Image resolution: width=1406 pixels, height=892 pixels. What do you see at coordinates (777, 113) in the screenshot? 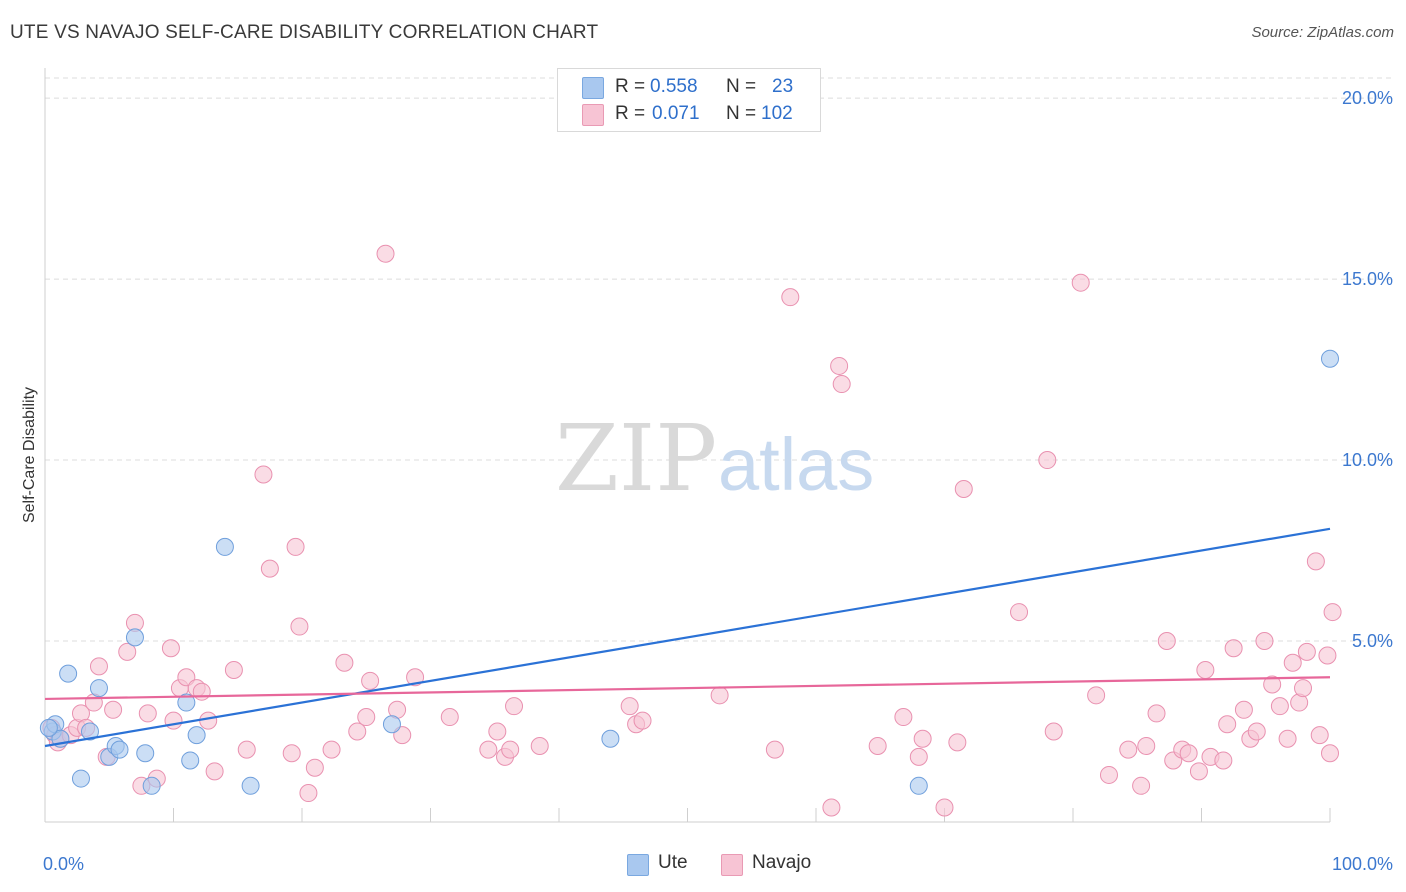
I see `n-value: 102` at bounding box center [777, 113].